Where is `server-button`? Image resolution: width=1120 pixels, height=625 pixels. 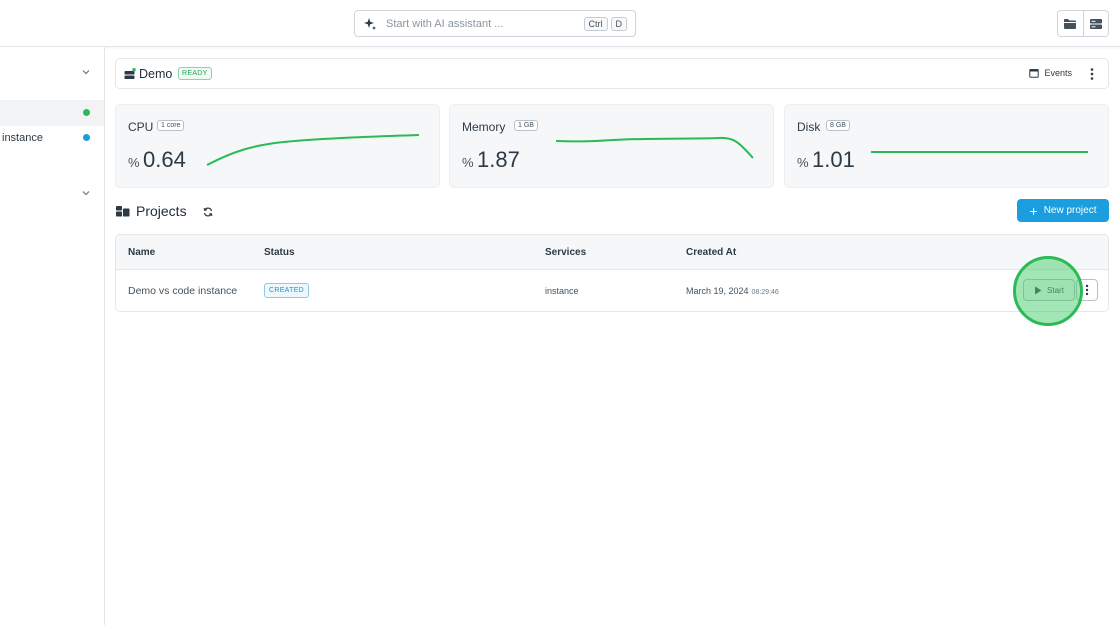 server-button is located at coordinates (1095, 23).